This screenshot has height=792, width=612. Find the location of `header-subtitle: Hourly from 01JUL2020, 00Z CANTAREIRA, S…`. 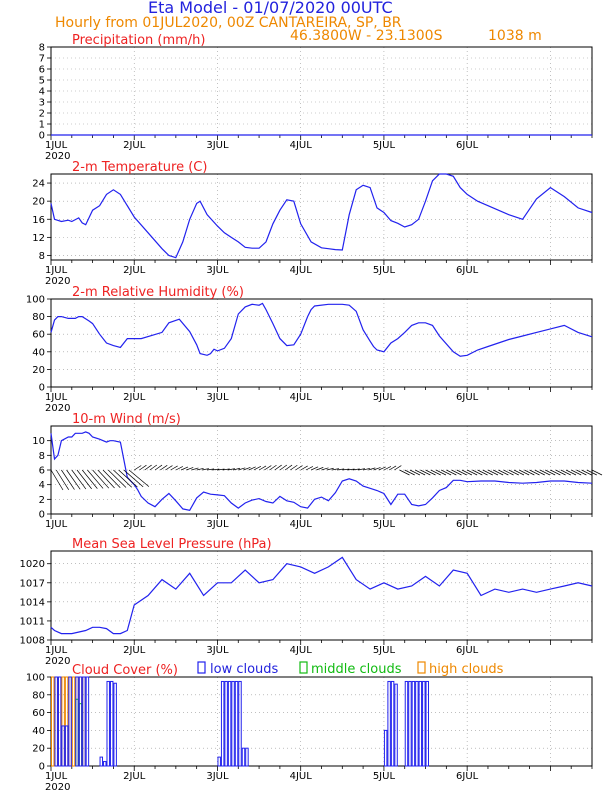

header-subtitle: Hourly from 01JUL2020, 00Z CANTAREIRA, S… is located at coordinates (228, 23).